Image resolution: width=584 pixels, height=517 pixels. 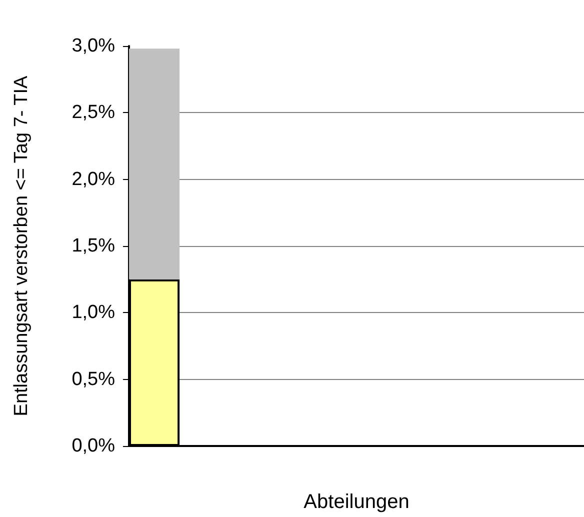 What do you see at coordinates (94, 379) in the screenshot?
I see `y-tick-label: 0,5%` at bounding box center [94, 379].